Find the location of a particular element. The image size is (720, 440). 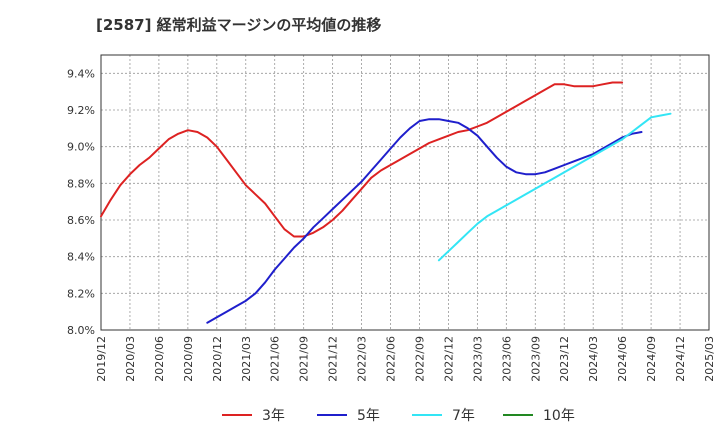

x-tick-label: 2022/12 is located at coordinates (448, 359).